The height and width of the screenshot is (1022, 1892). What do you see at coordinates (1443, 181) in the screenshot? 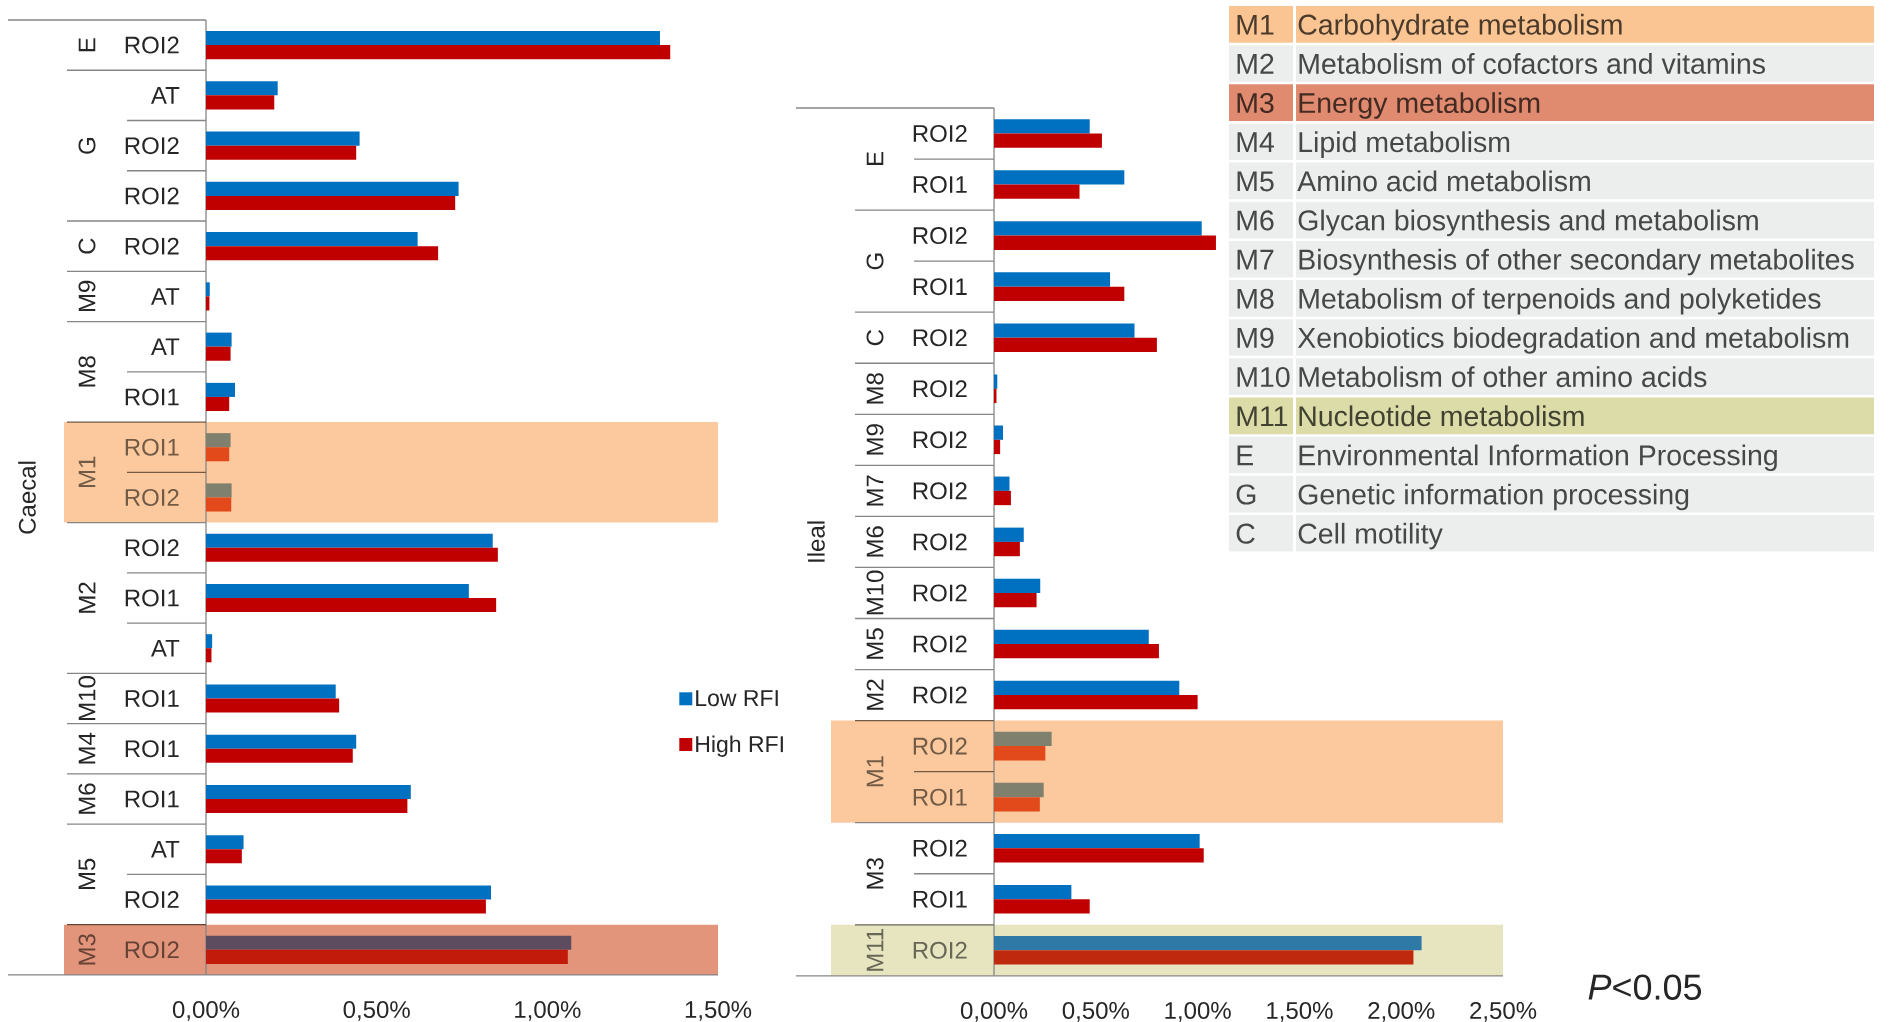
I see `annotation: Amino acid metabolism` at bounding box center [1443, 181].